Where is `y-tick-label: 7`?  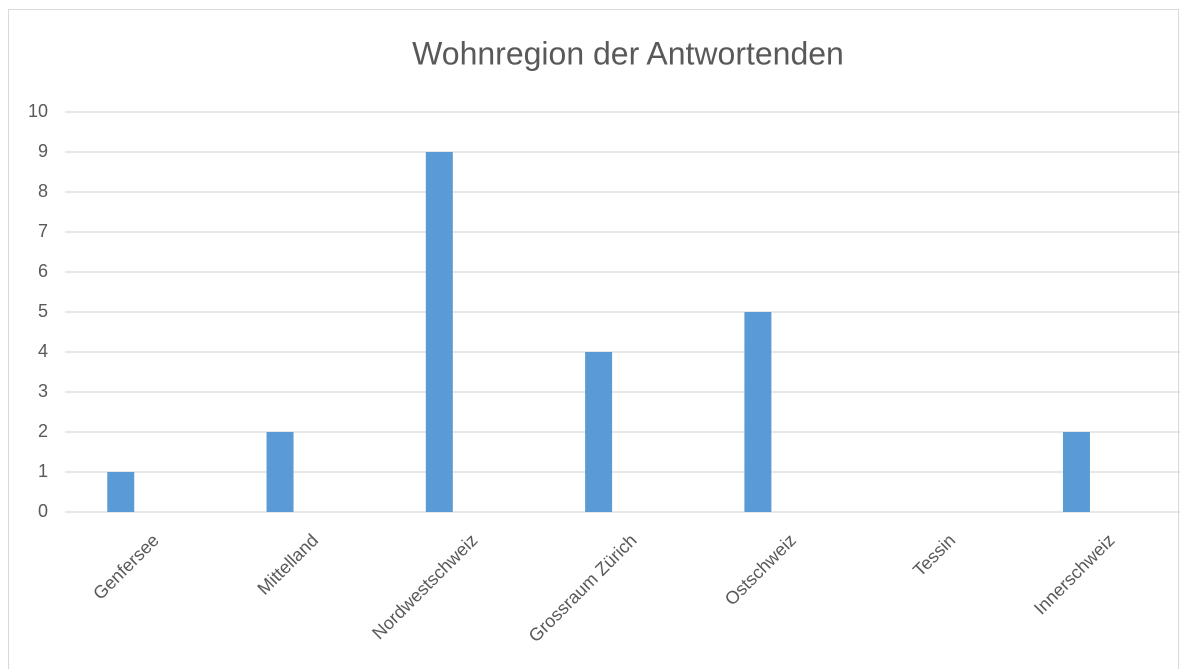 y-tick-label: 7 is located at coordinates (43, 231).